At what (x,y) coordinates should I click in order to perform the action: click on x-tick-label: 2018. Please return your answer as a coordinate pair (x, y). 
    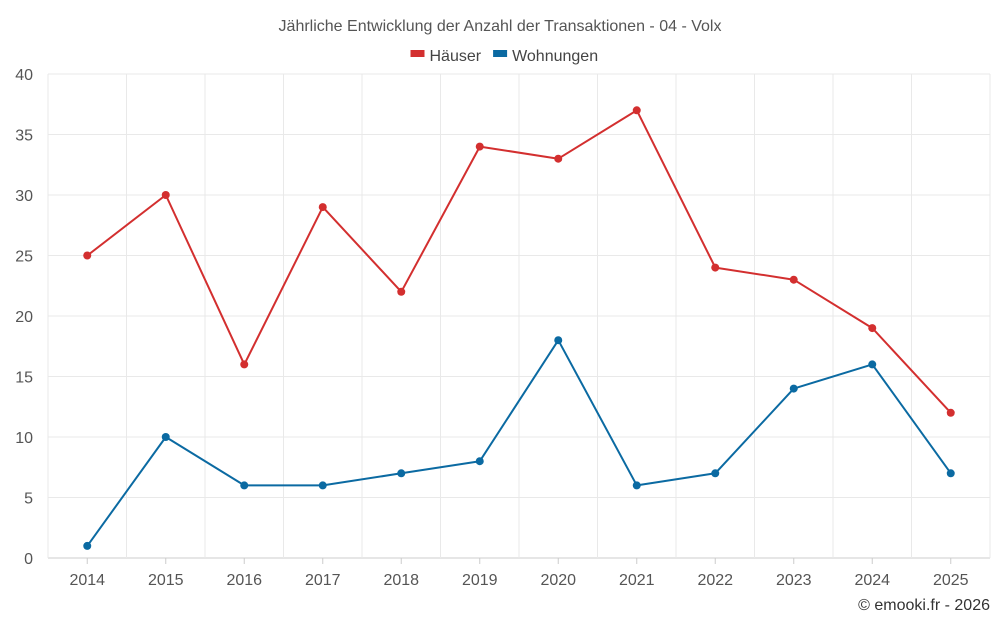
    Looking at the image, I should click on (401, 580).